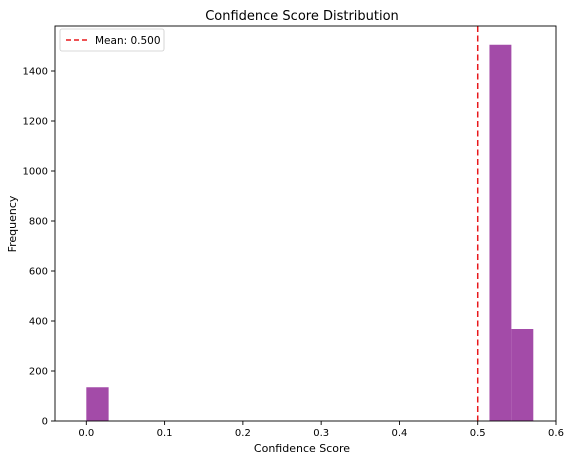 The image size is (568, 457). Describe the element at coordinates (38, 222) in the screenshot. I see `y-tick-label: 800` at that location.